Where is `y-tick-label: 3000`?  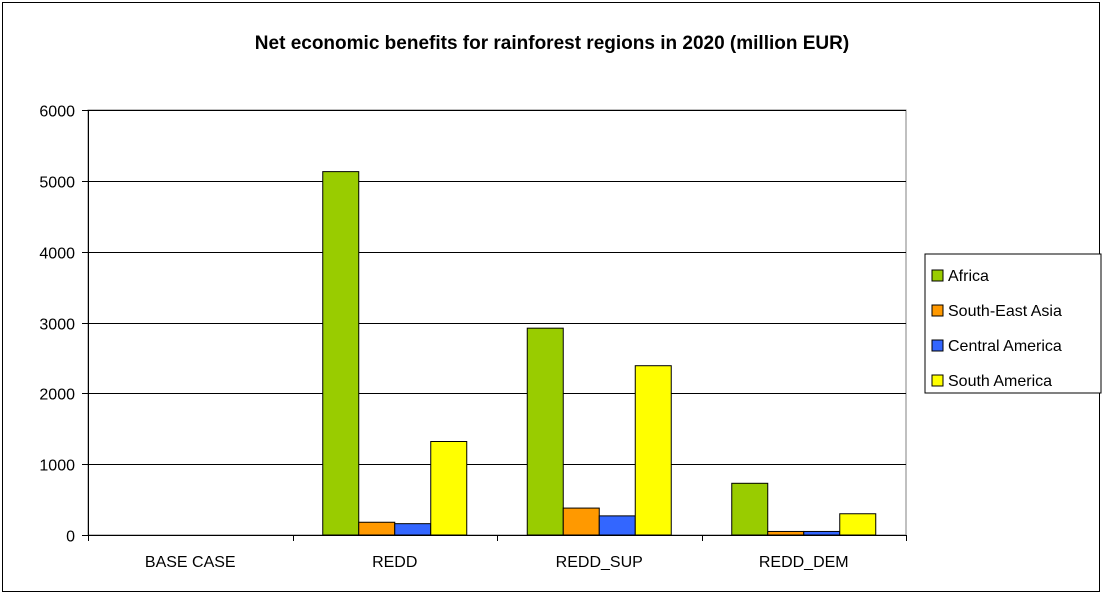 y-tick-label: 3000 is located at coordinates (57, 325).